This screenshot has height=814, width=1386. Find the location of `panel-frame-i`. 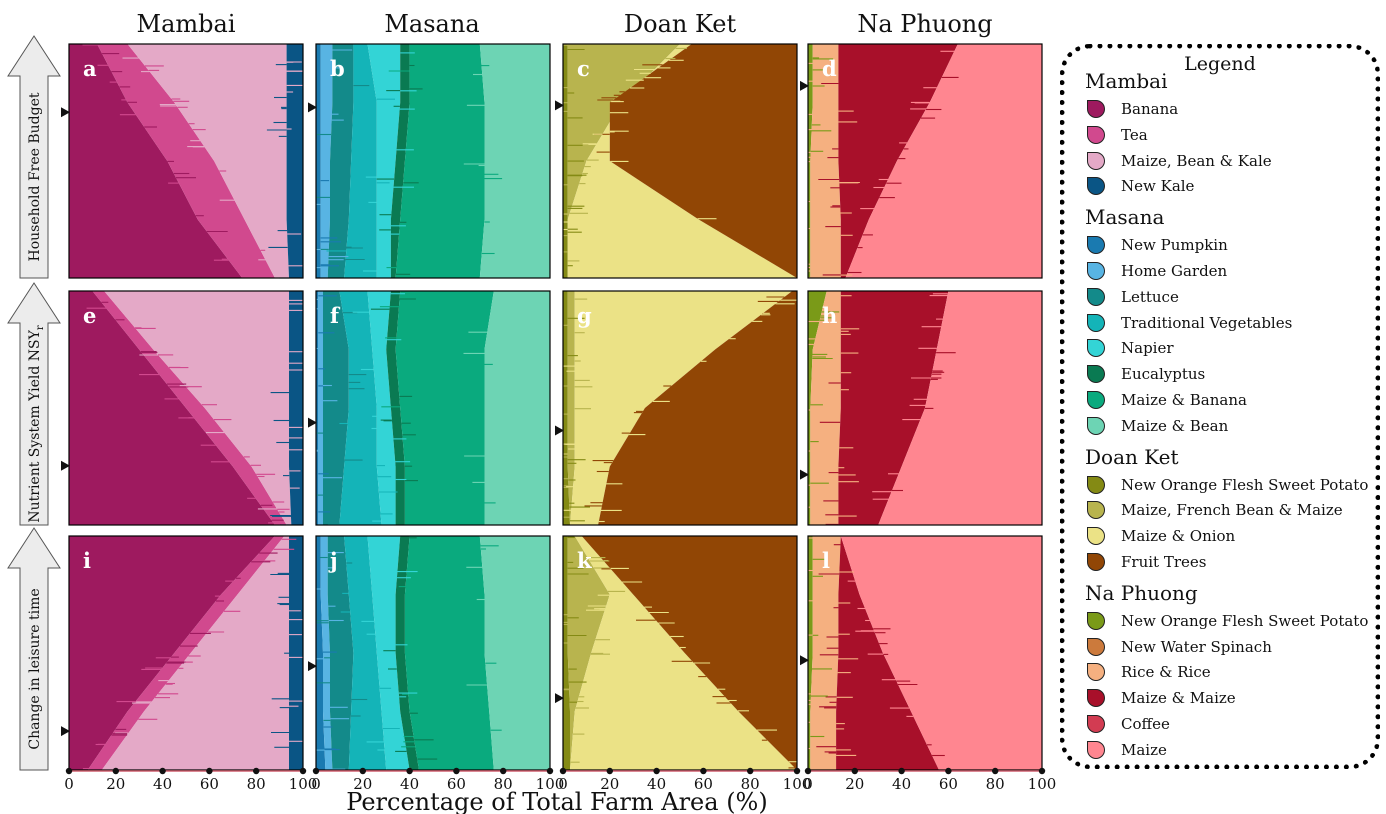

panel-frame-i is located at coordinates (186, 653).